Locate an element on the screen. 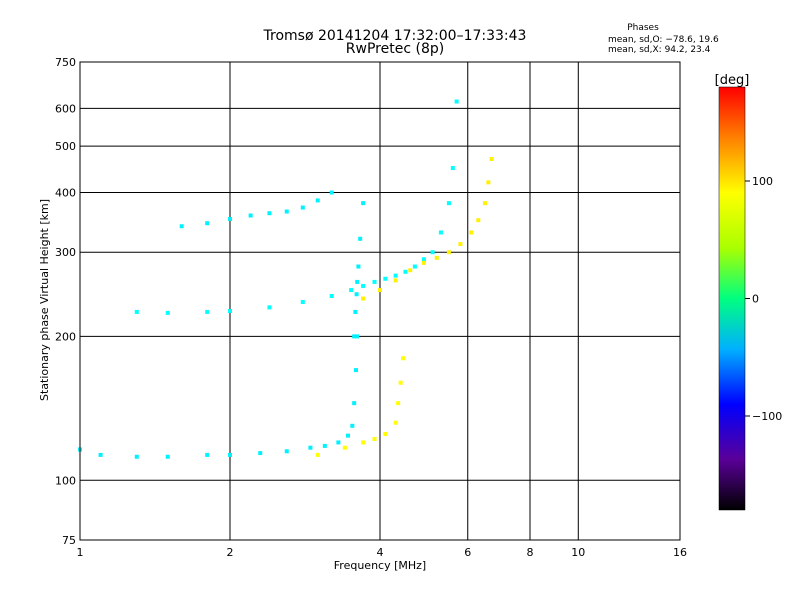 The height and width of the screenshot is (600, 800). x-tick-label: 6 is located at coordinates (467, 552).